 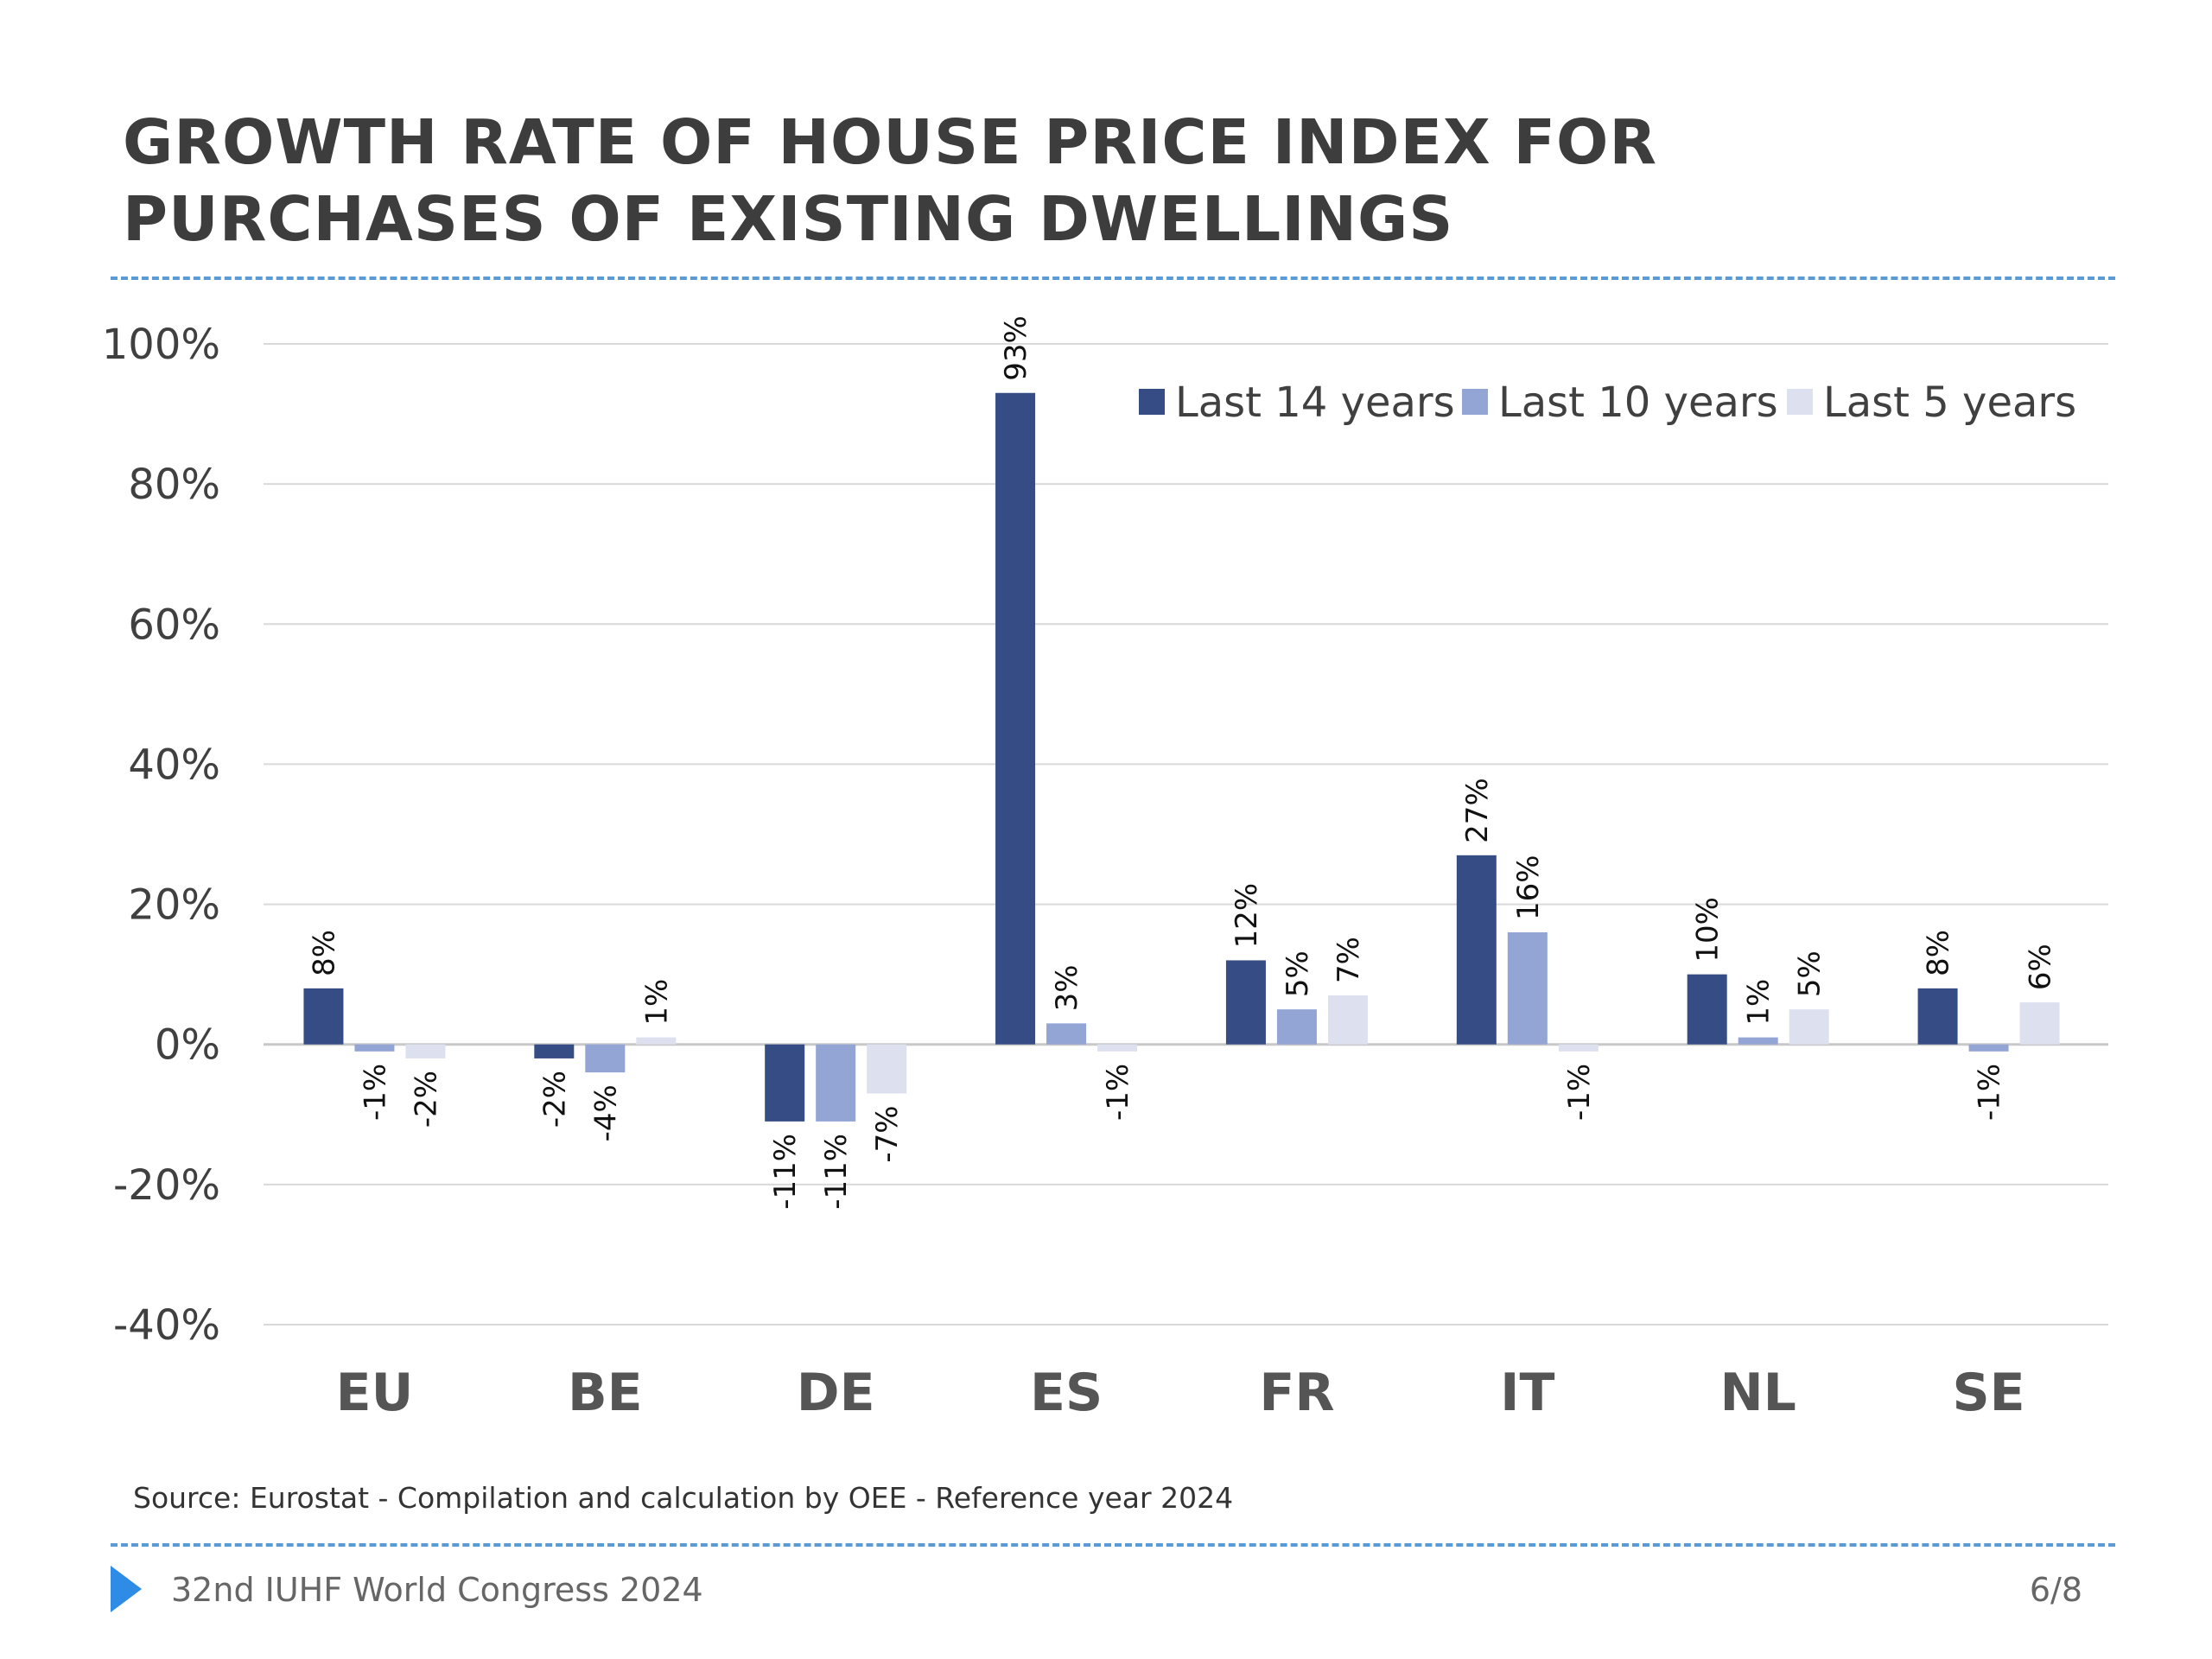 What do you see at coordinates (1296, 1393) in the screenshot?
I see `category-label: FR` at bounding box center [1296, 1393].